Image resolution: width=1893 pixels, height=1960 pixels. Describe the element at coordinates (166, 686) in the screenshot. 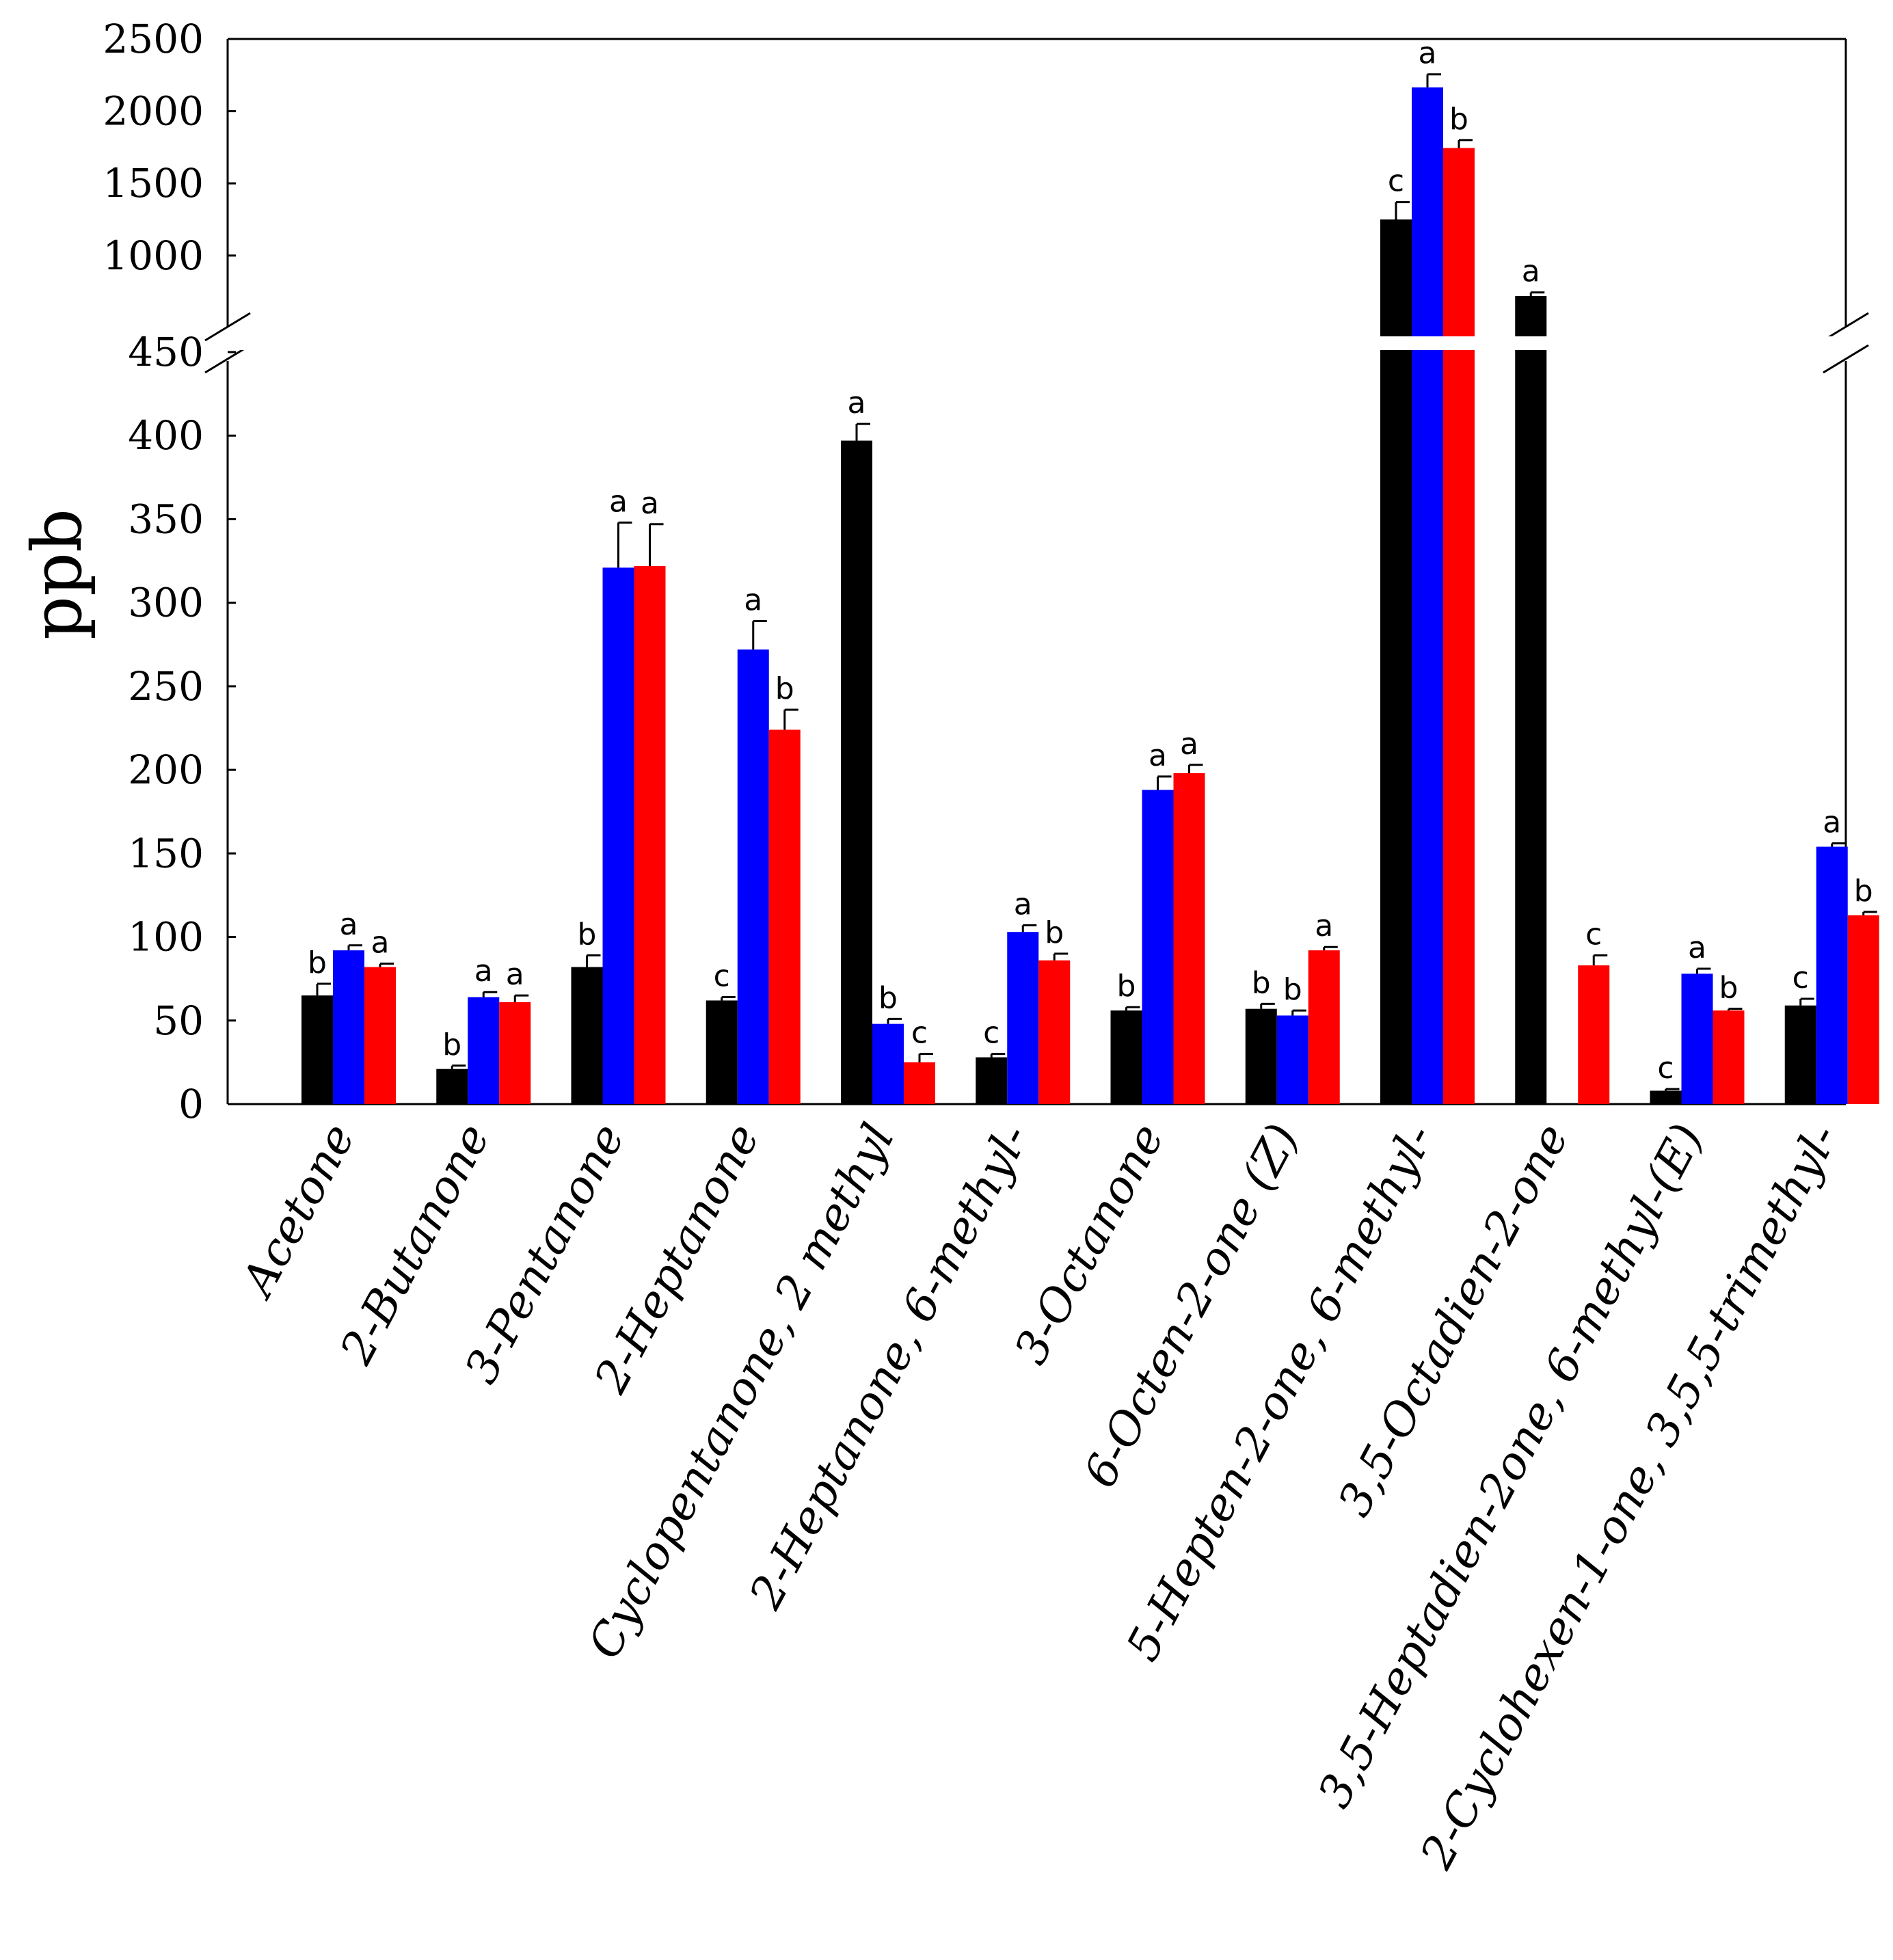

I see `y-tick-label: 250` at that location.